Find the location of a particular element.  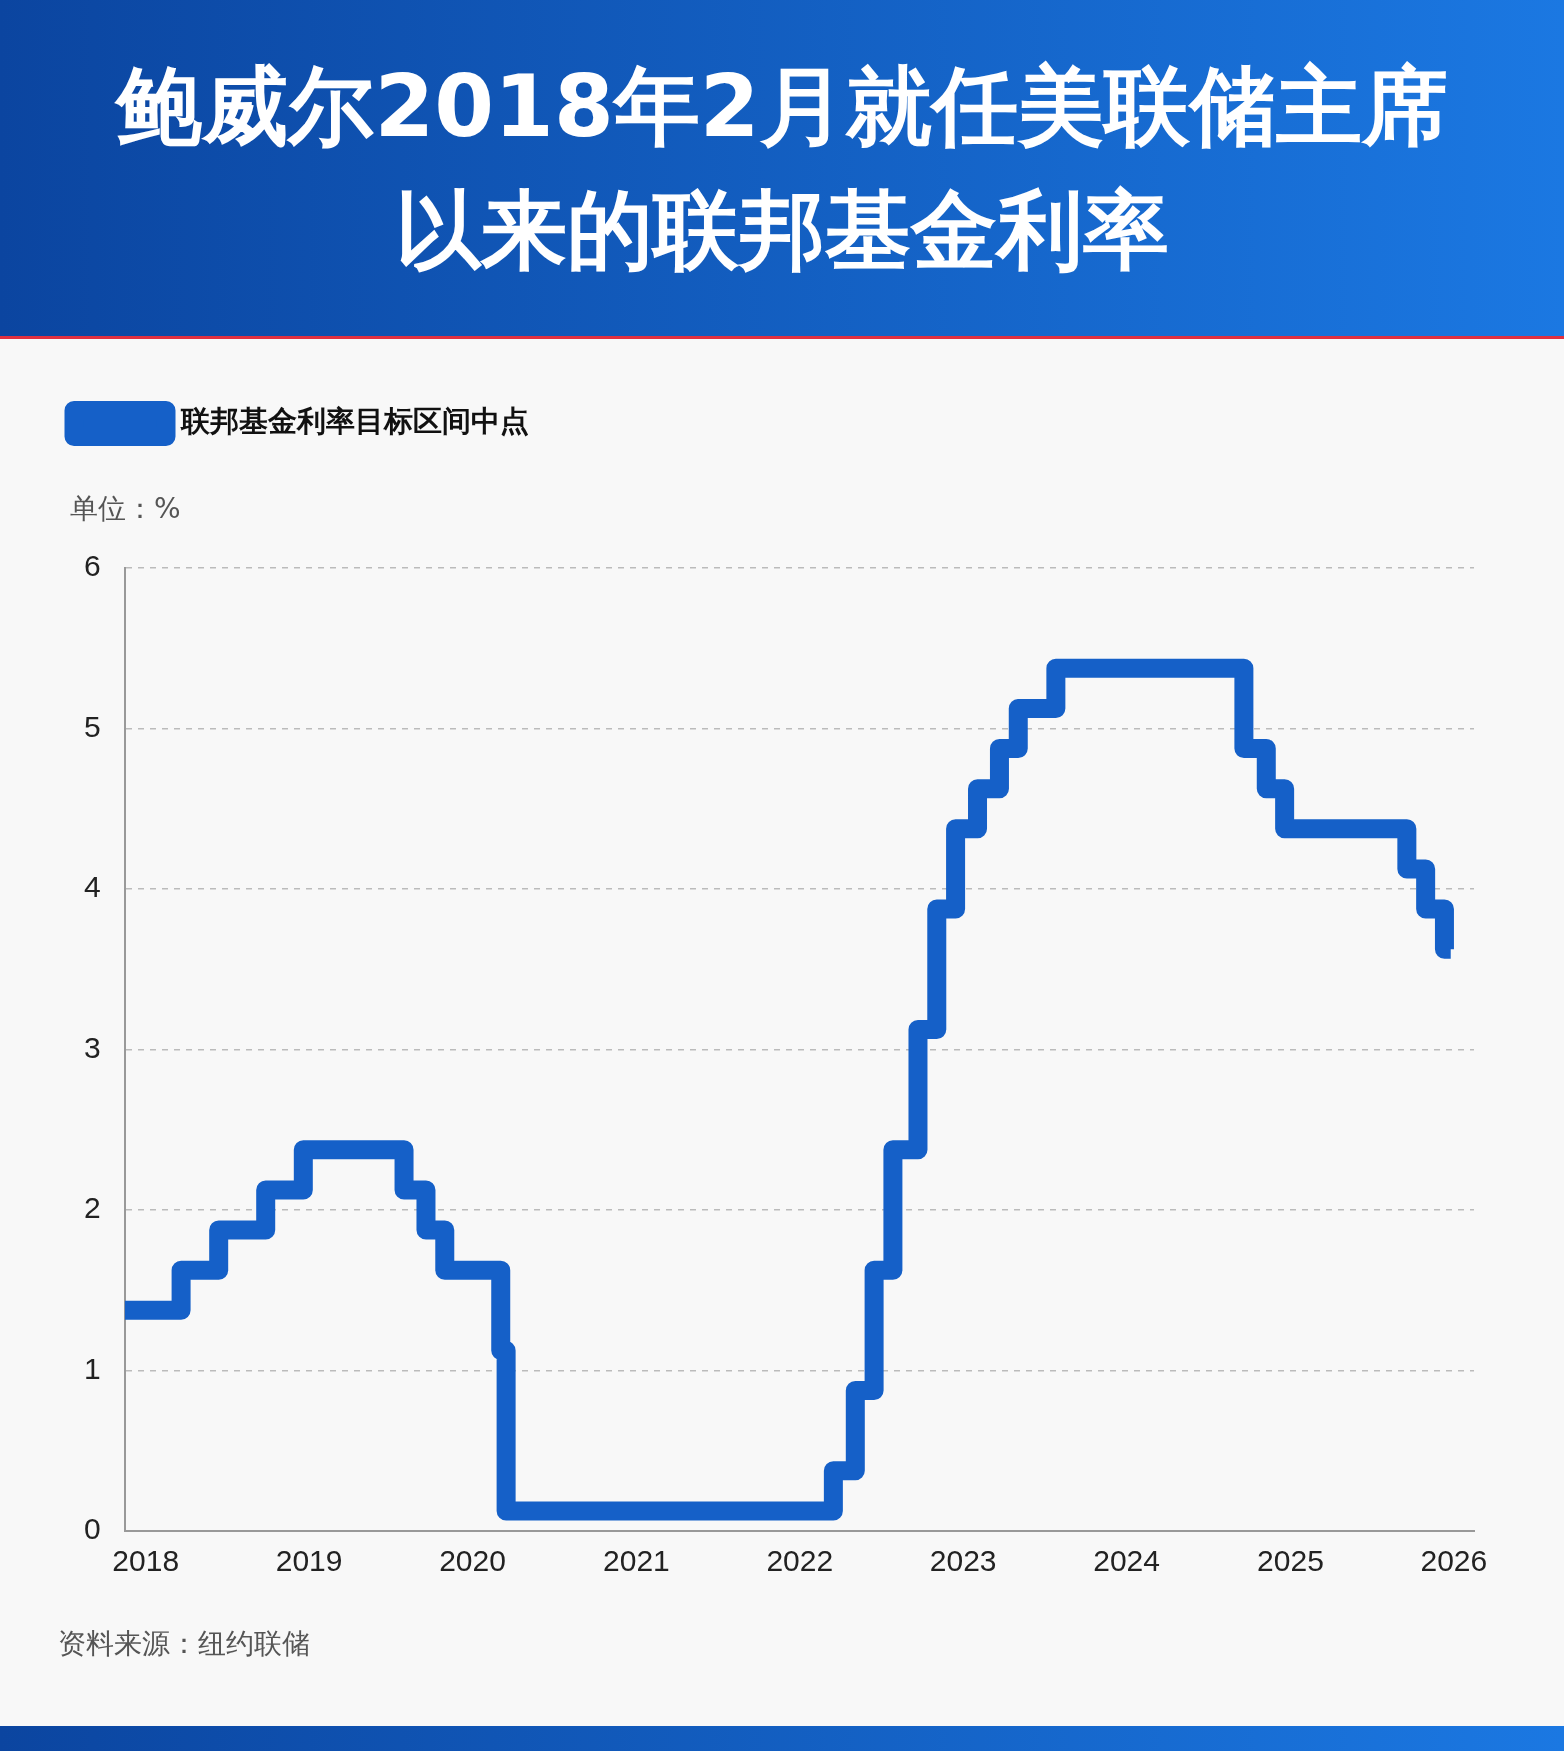

x-tick-label: 2026 is located at coordinates (1454, 1561).